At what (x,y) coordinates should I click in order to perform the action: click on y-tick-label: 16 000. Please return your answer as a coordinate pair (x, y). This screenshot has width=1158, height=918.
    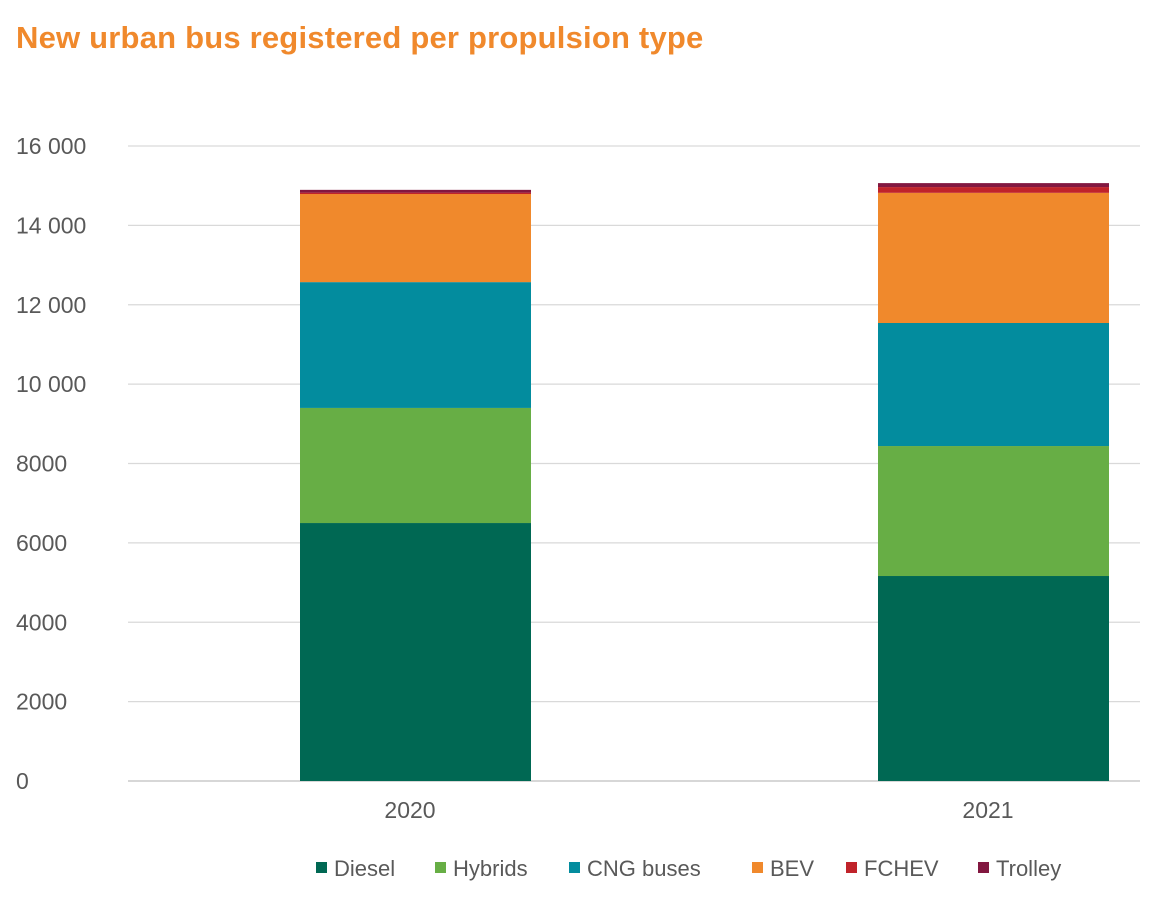
    Looking at the image, I should click on (51, 146).